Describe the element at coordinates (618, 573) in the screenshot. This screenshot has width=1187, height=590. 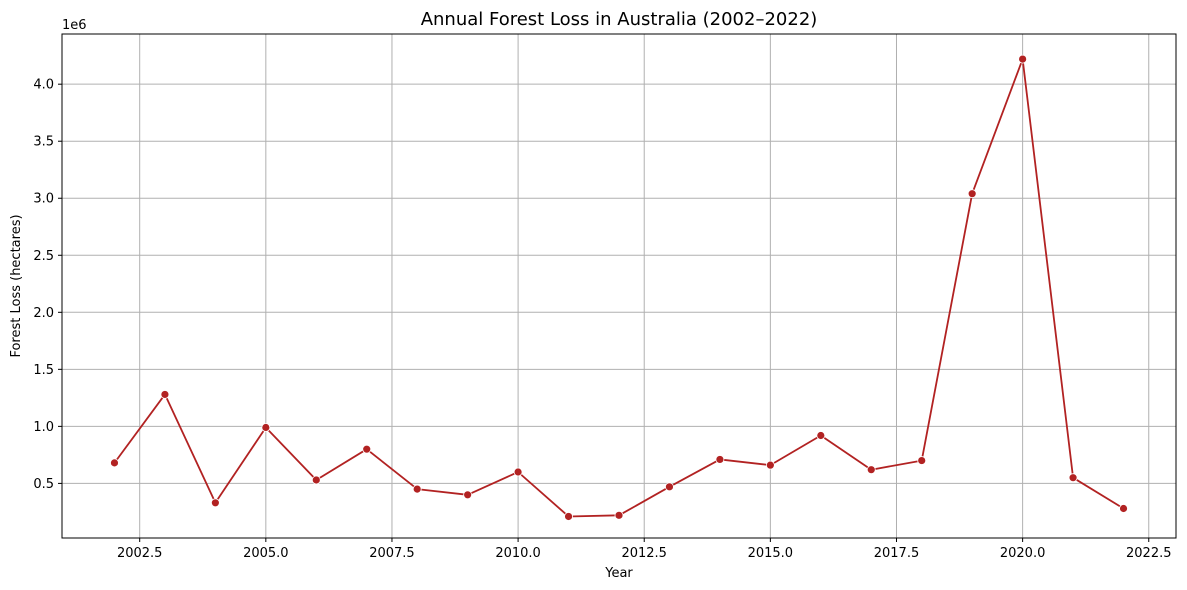
I see `x-axis-title: Year` at that location.